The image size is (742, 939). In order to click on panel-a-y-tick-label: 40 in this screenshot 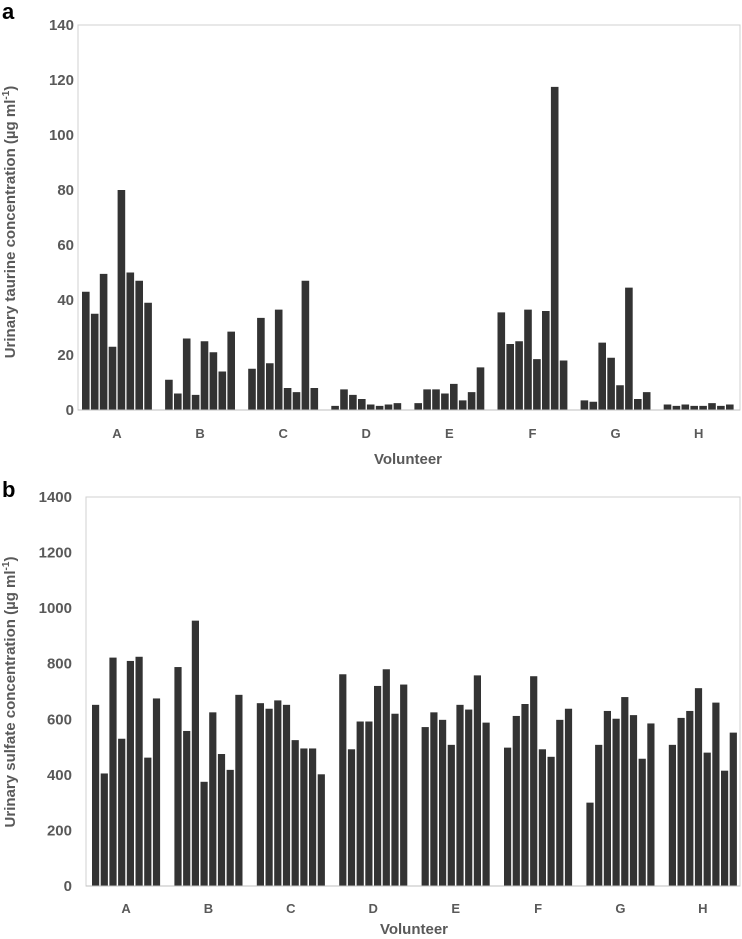, I will do `click(65, 300)`.